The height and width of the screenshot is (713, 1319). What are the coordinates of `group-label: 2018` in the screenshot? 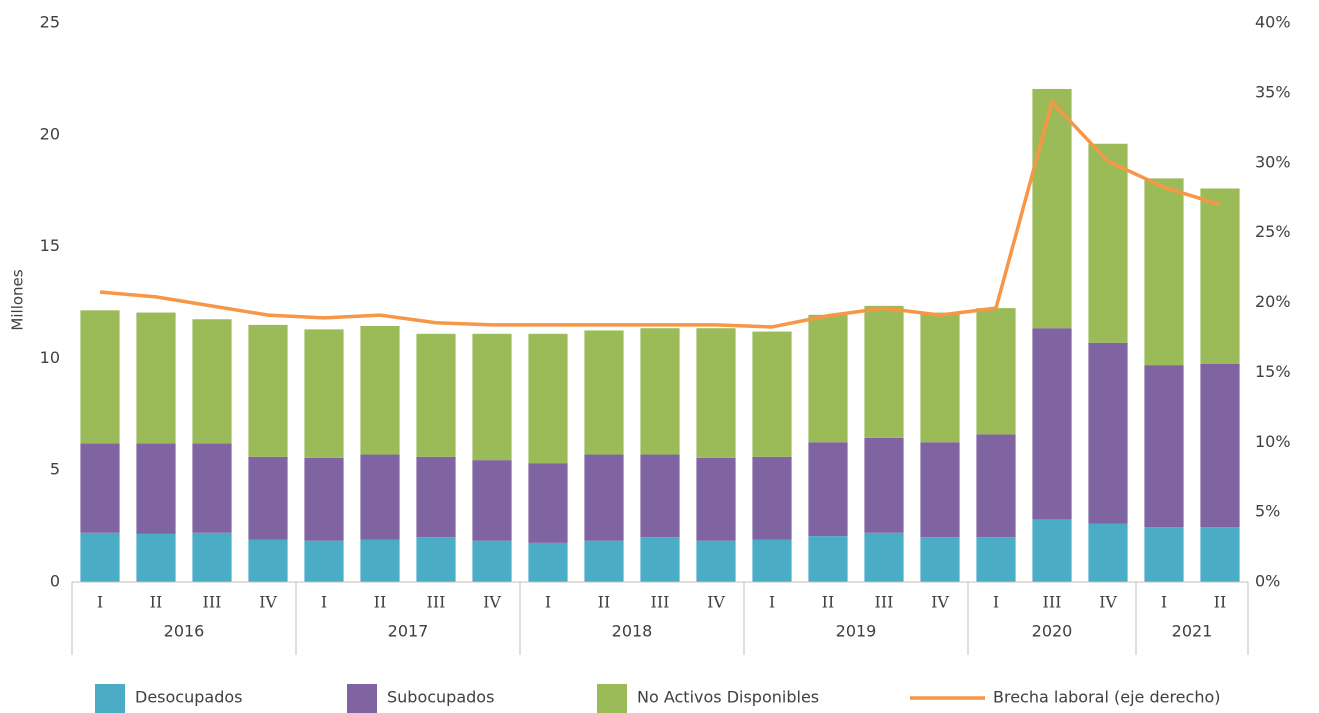 It's located at (632, 631).